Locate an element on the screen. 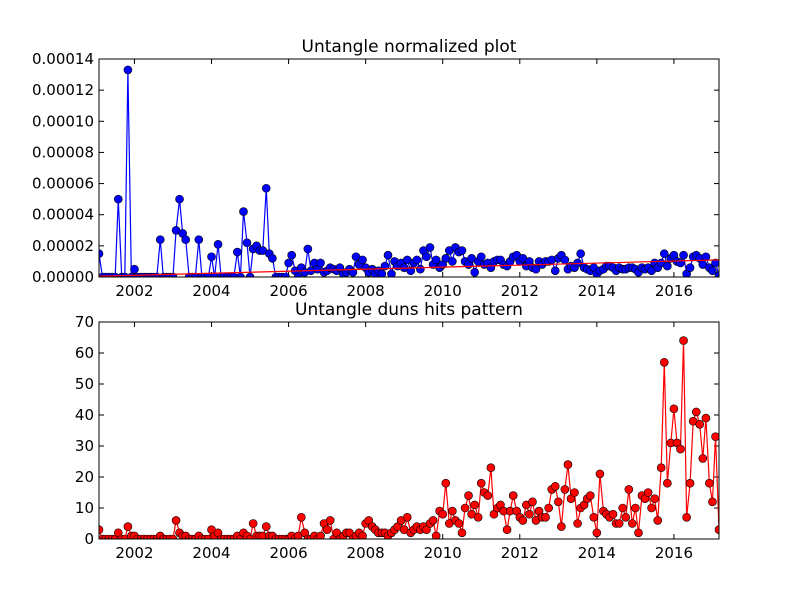 The height and width of the screenshot is (600, 800). y-tick-label: 50 is located at coordinates (84, 384).